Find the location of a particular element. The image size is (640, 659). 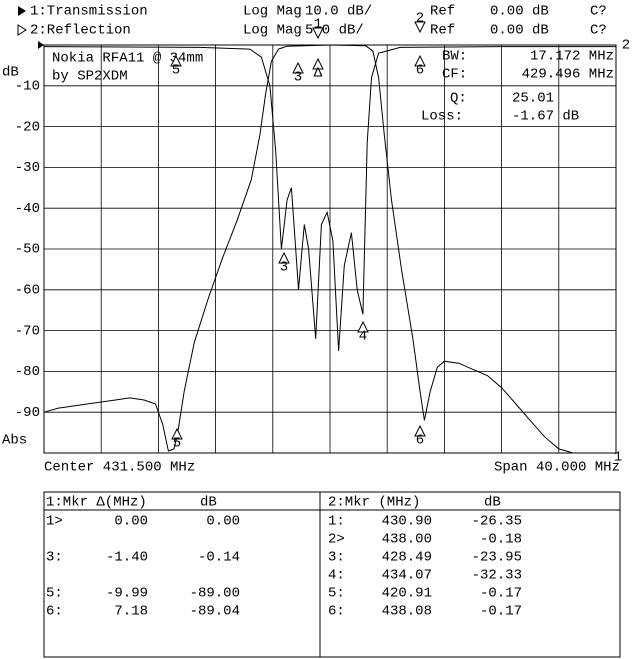

table-cell: 2> is located at coordinates (336, 540).